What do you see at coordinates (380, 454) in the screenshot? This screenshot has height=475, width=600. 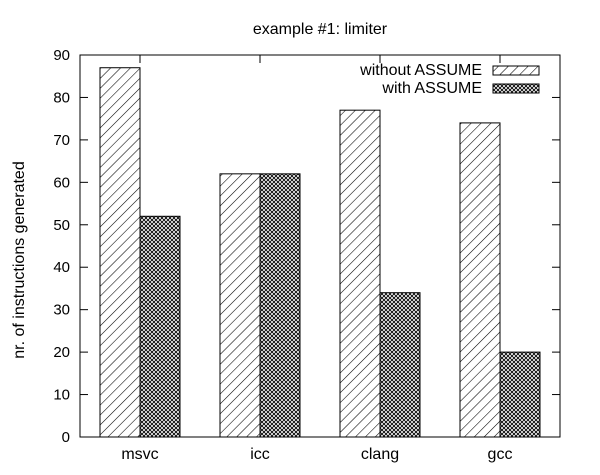 I see `x-tick-label-clang: clang` at bounding box center [380, 454].